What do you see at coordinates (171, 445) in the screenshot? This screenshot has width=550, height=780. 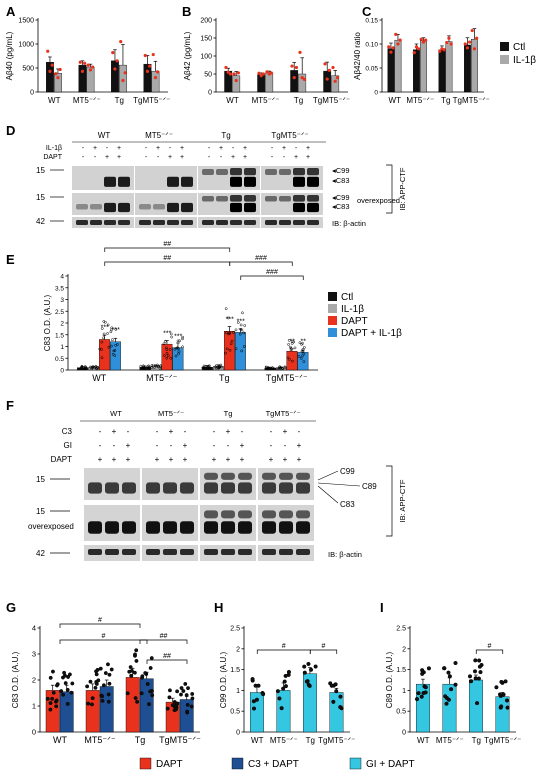 I see `blot-F-mark: -` at bounding box center [171, 445].